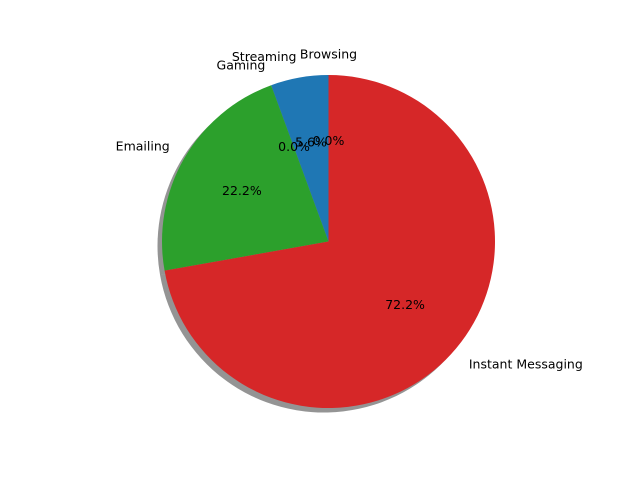 The height and width of the screenshot is (480, 640). What do you see at coordinates (329, 140) in the screenshot?
I see `pct-label-browsing: 0.0%` at bounding box center [329, 140].